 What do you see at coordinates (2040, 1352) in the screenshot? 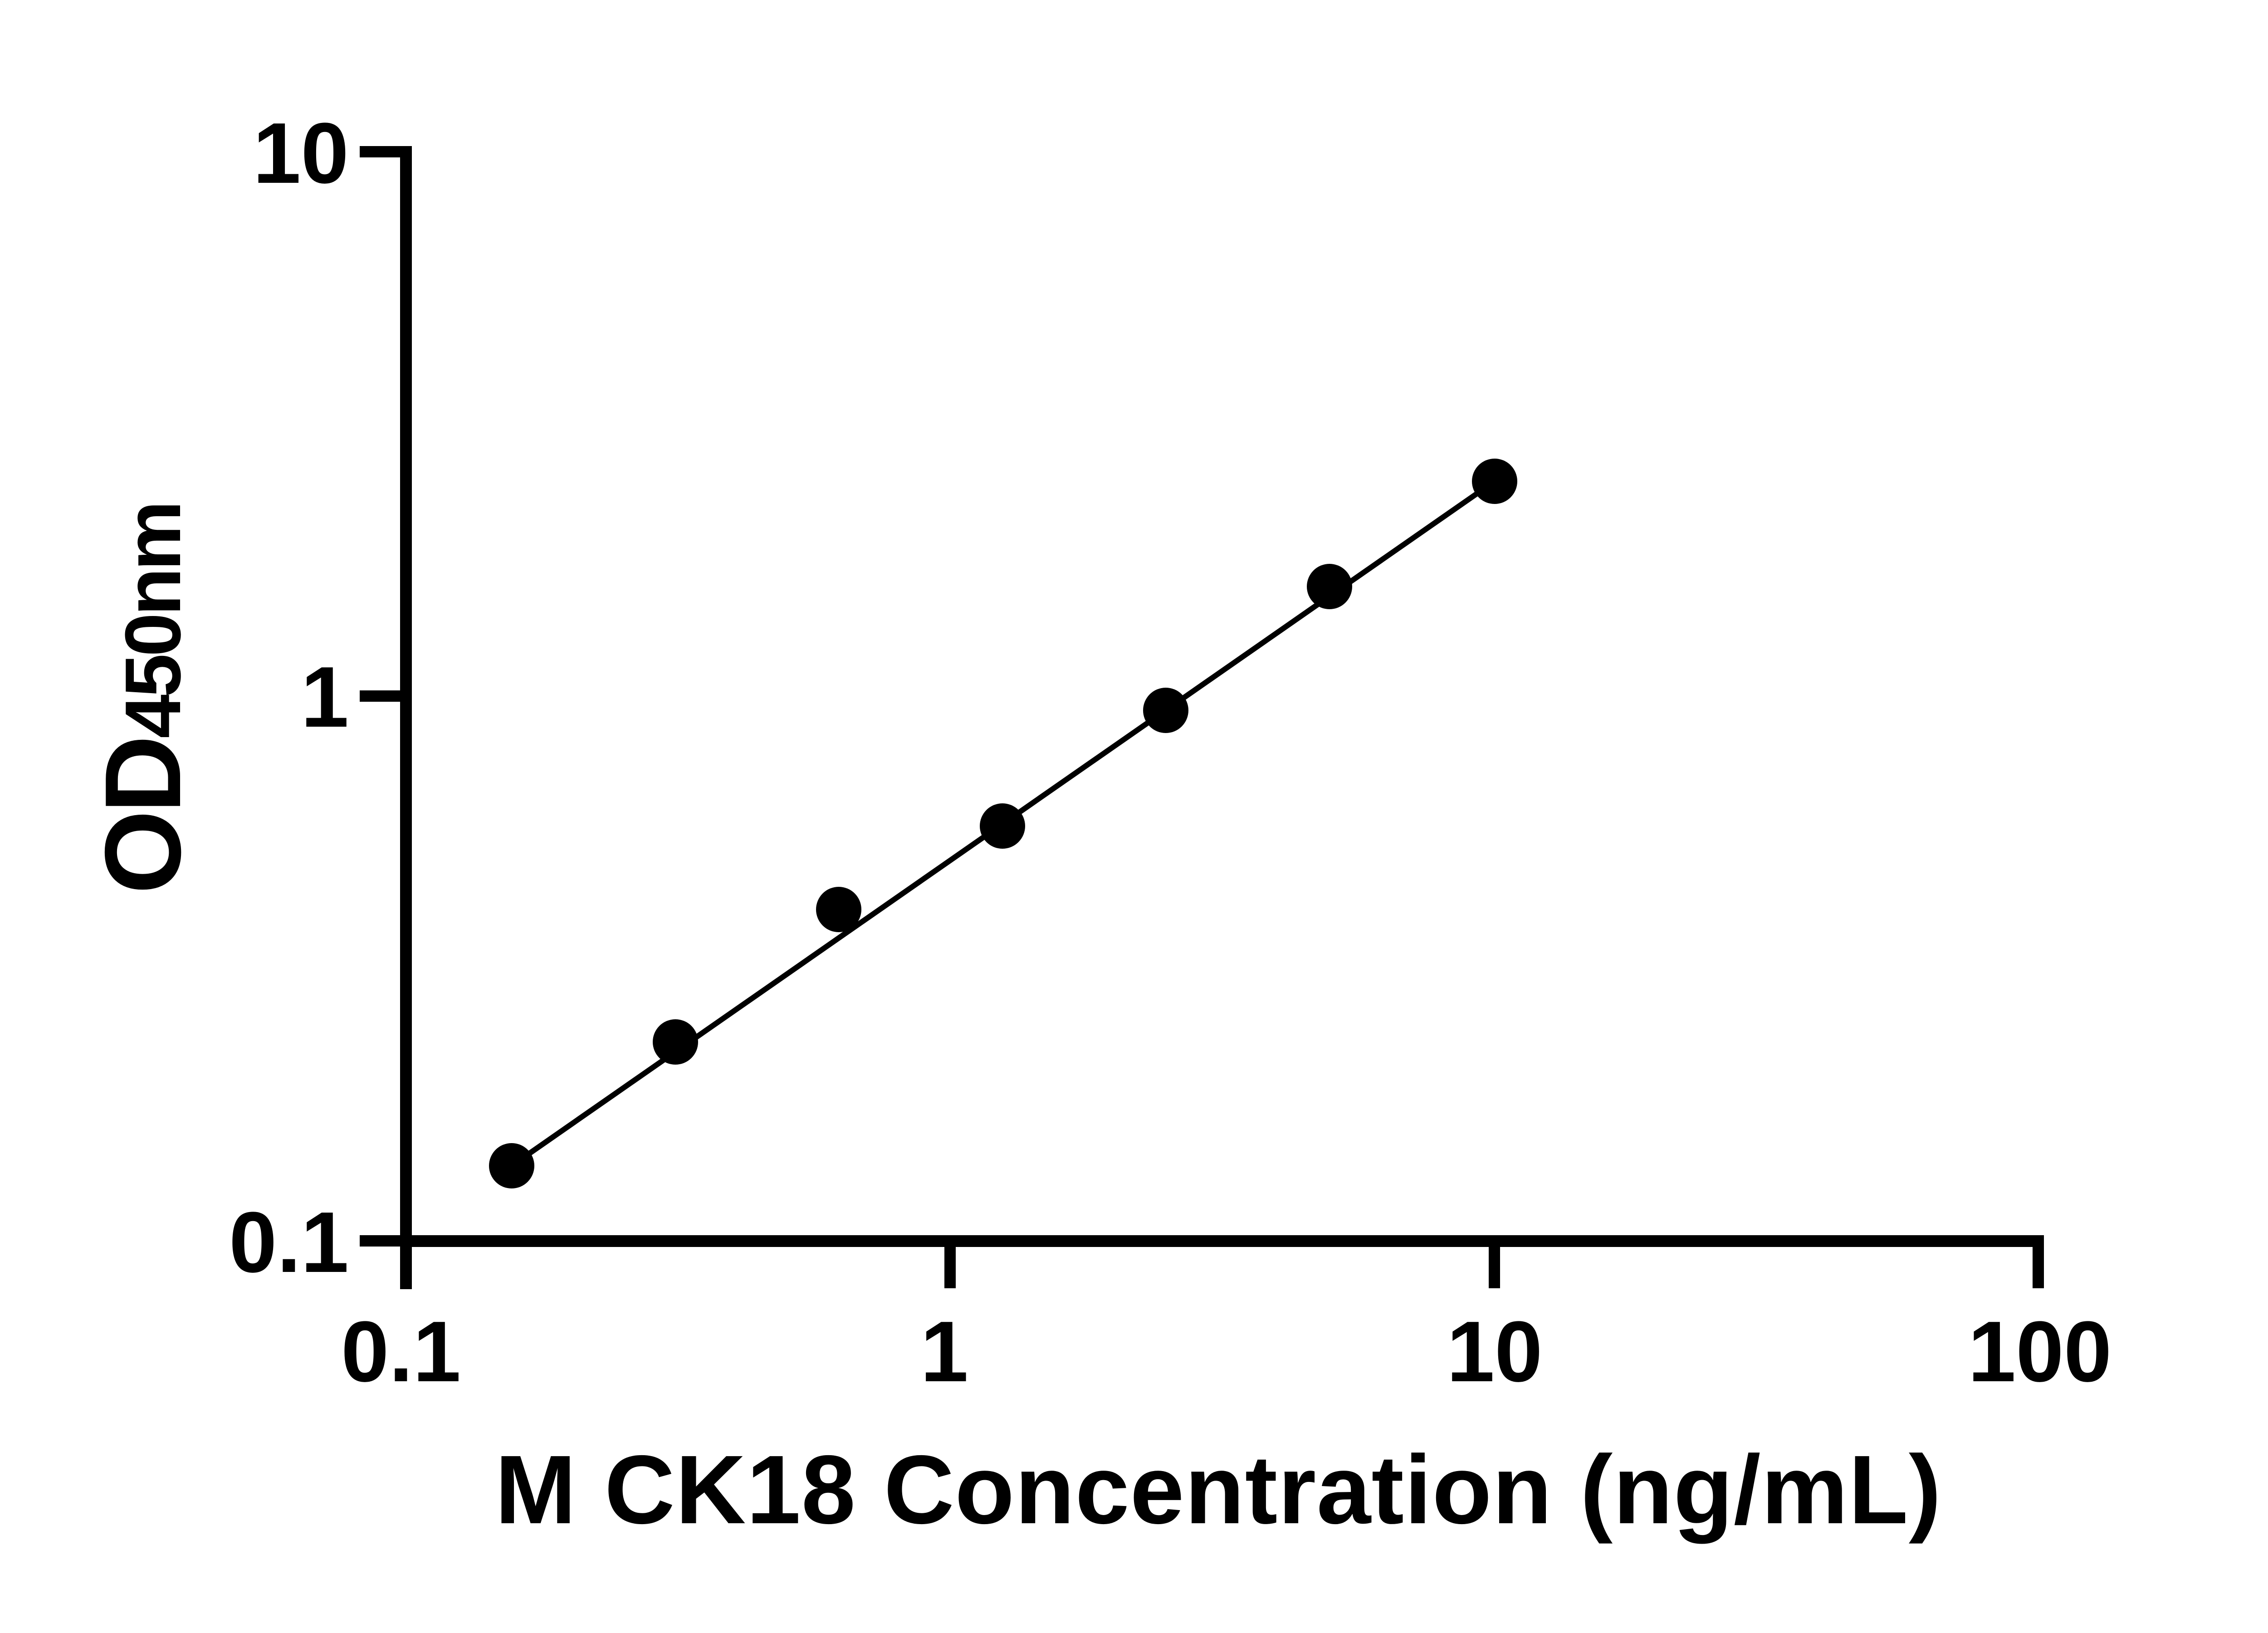
I see `svg-text: 100` at bounding box center [2040, 1352].